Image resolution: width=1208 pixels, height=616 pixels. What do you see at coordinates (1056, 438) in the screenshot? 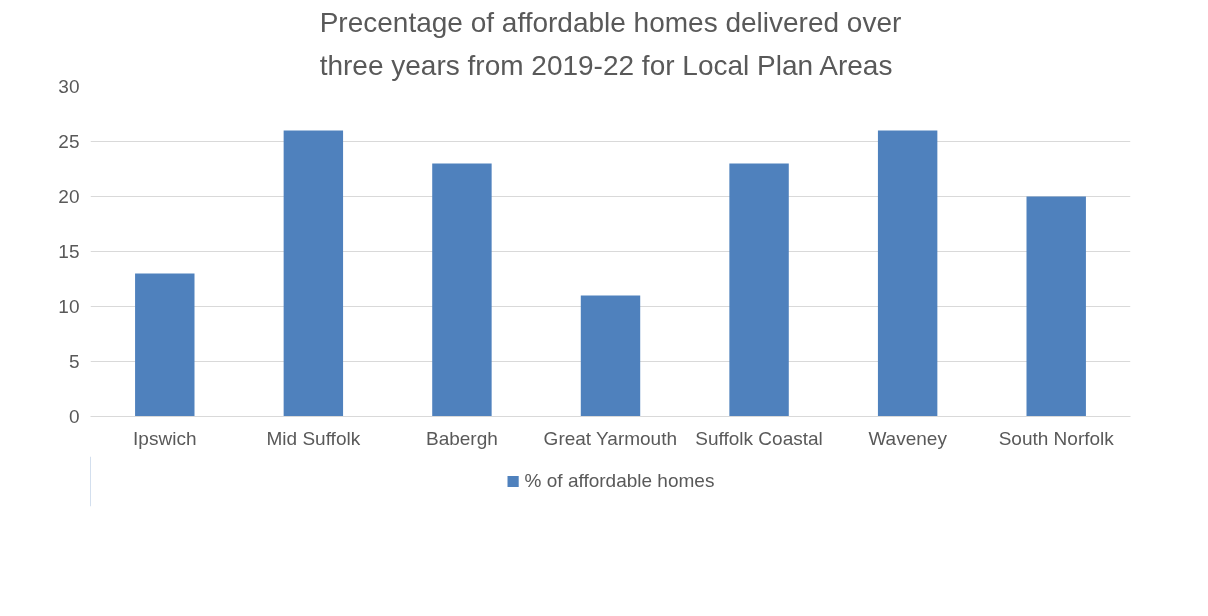
I see `x-tick-label: South Norfolk` at bounding box center [1056, 438].